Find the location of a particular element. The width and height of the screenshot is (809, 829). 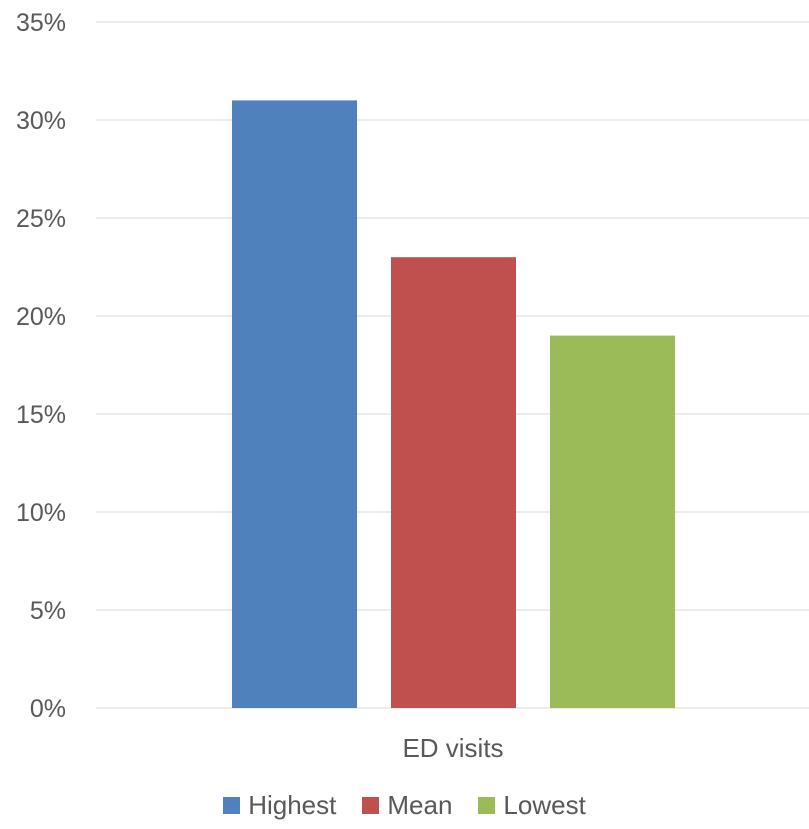

legend-swatch-highest is located at coordinates (232, 805).